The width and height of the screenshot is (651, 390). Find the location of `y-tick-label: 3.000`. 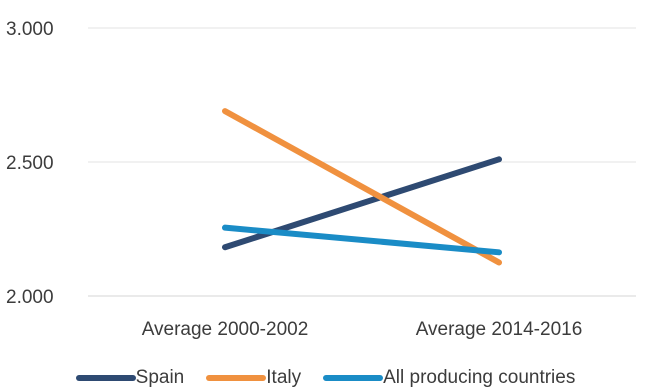

y-tick-label: 3.000 is located at coordinates (30, 29).